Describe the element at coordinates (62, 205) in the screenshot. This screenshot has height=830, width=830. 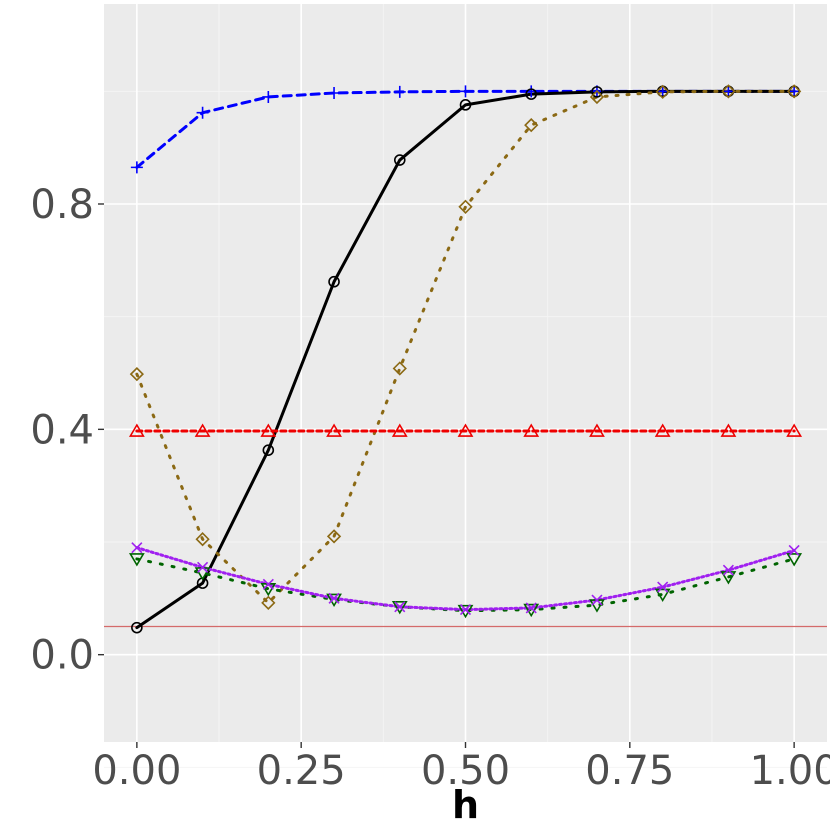
I see `y-tick-label: 0.8` at that location.